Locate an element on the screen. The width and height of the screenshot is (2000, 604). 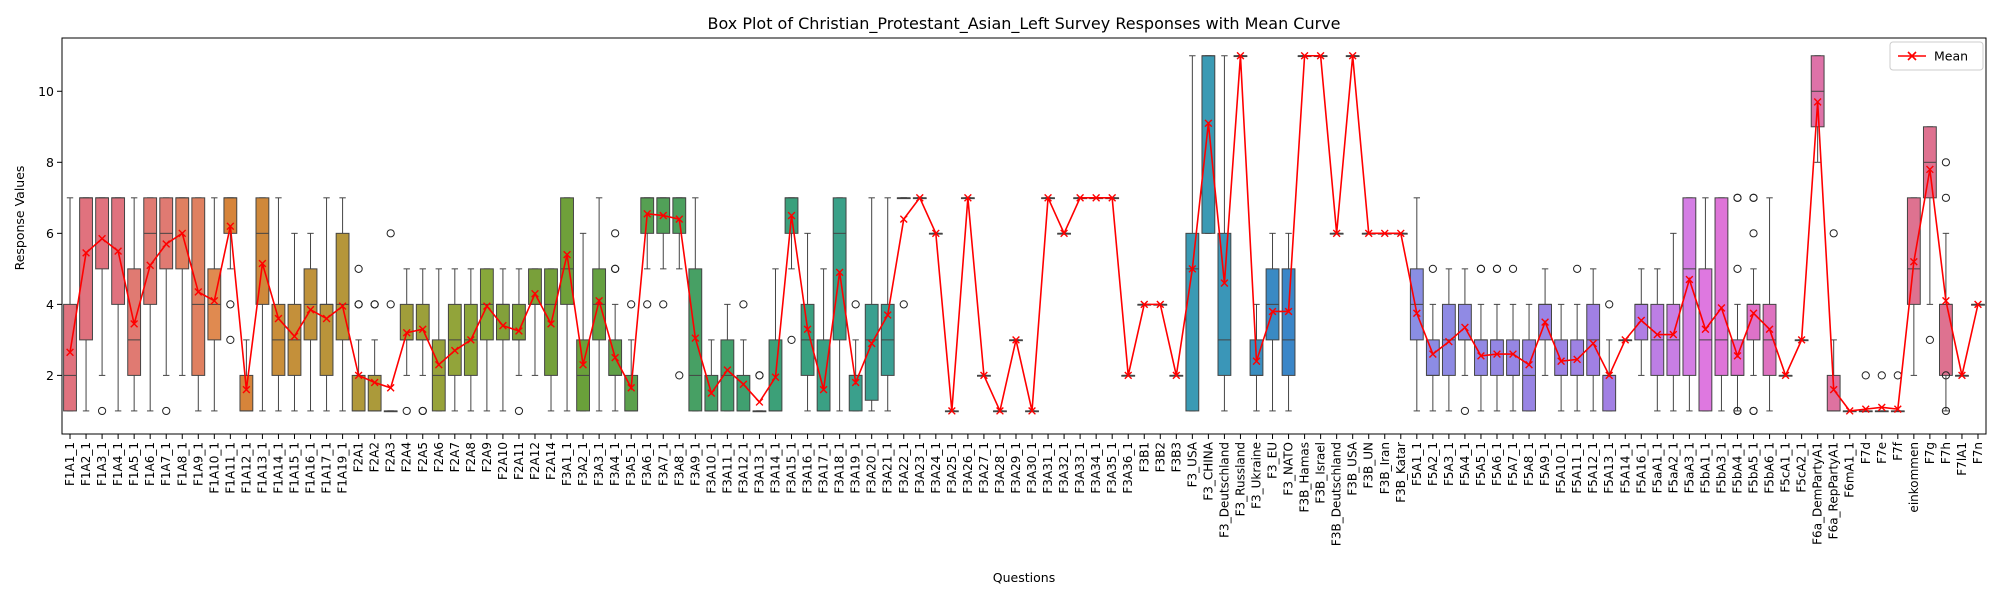
legend: Mean is located at coordinates (1936, 56).